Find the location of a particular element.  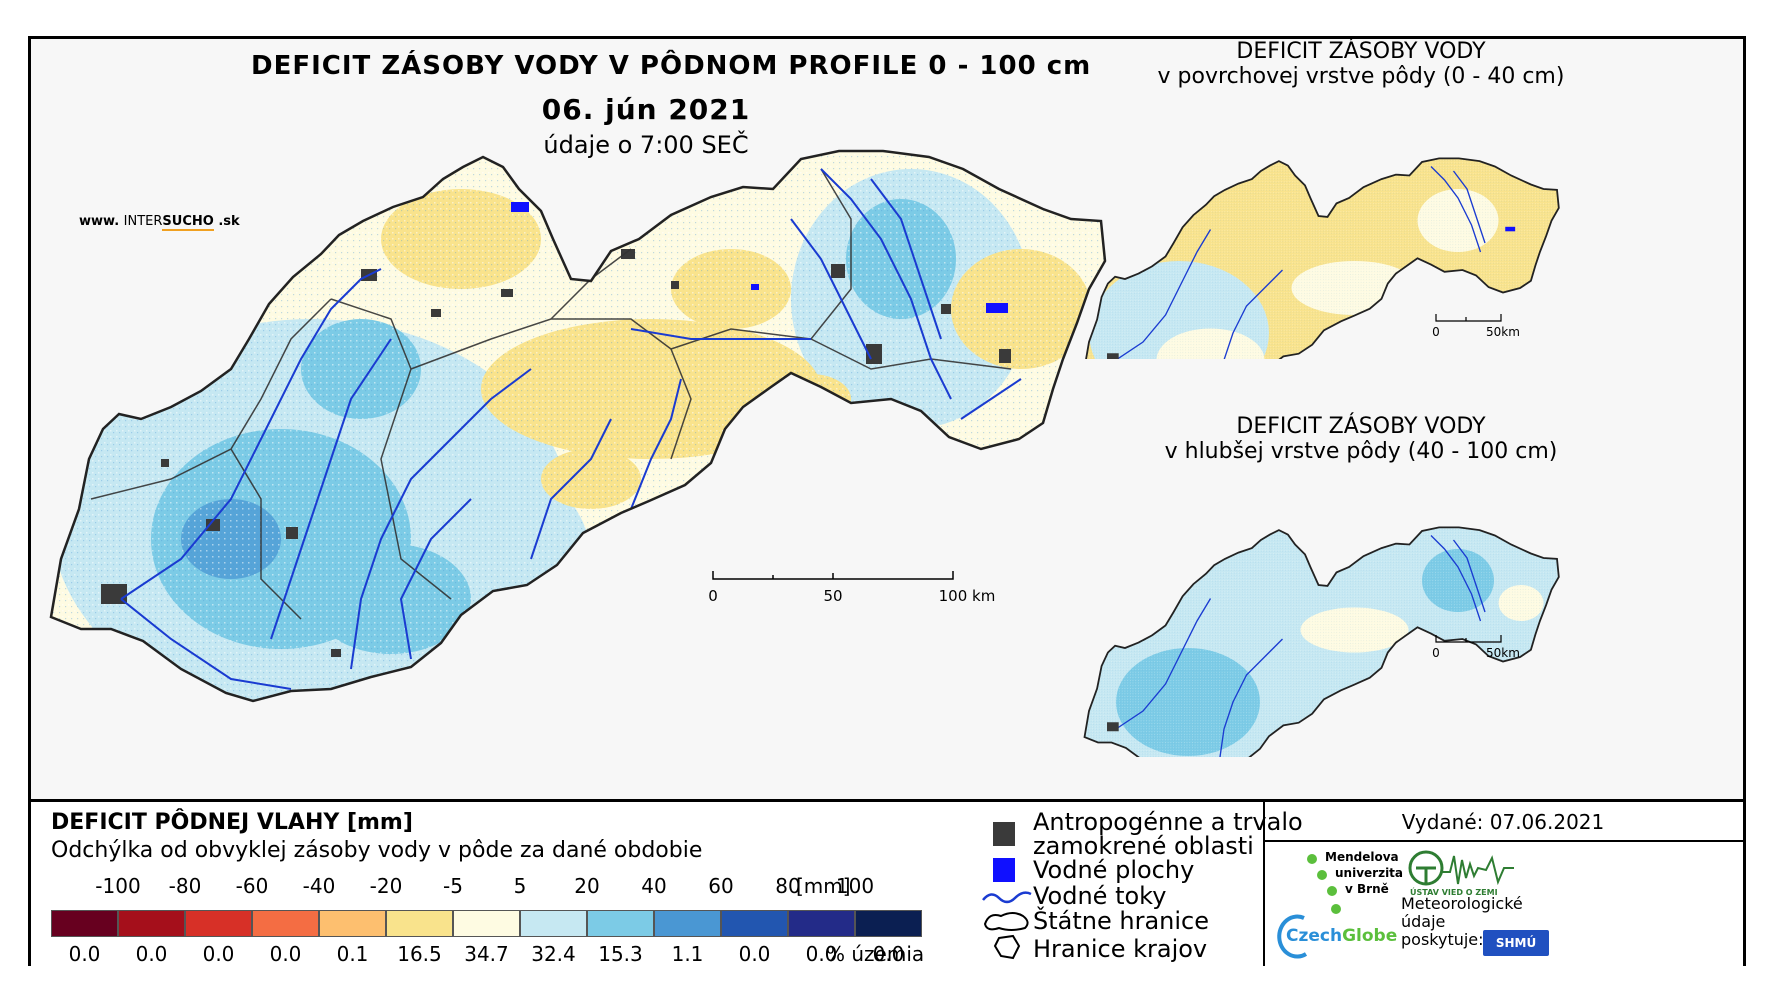

inset-top-title-2: v povrchovej vrstve pôdy (0 - 40 cm) is located at coordinates (1361, 76).